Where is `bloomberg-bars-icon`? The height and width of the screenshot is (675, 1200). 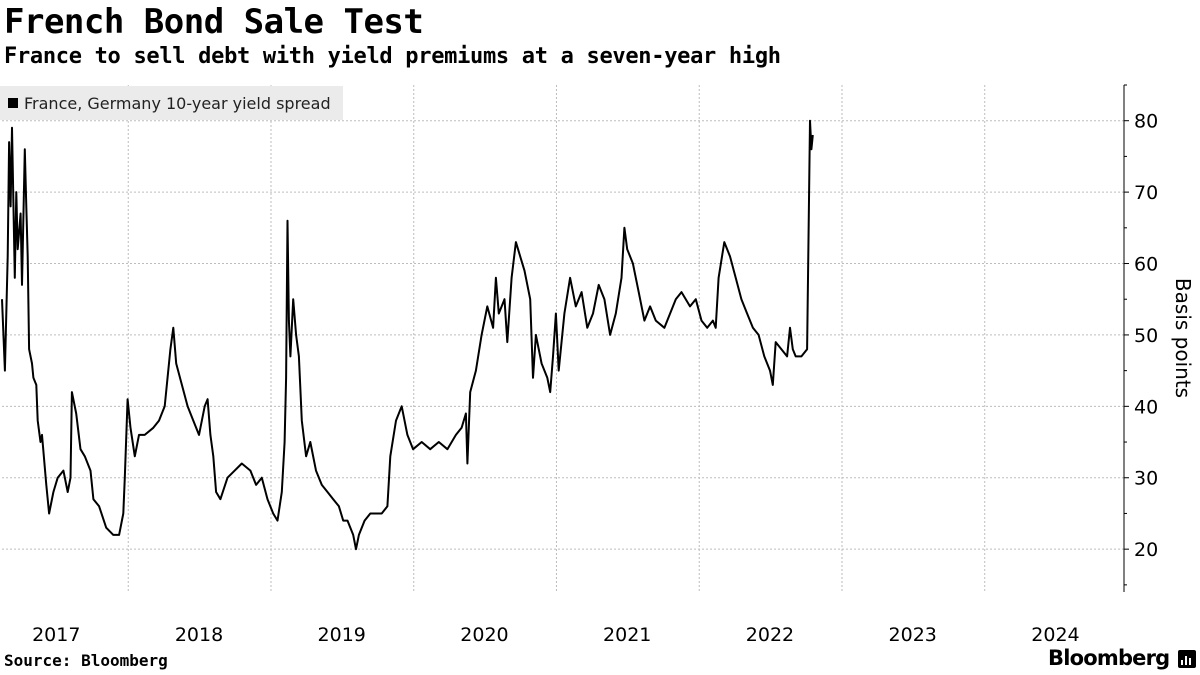
bloomberg-bars-icon is located at coordinates (1187, 659).